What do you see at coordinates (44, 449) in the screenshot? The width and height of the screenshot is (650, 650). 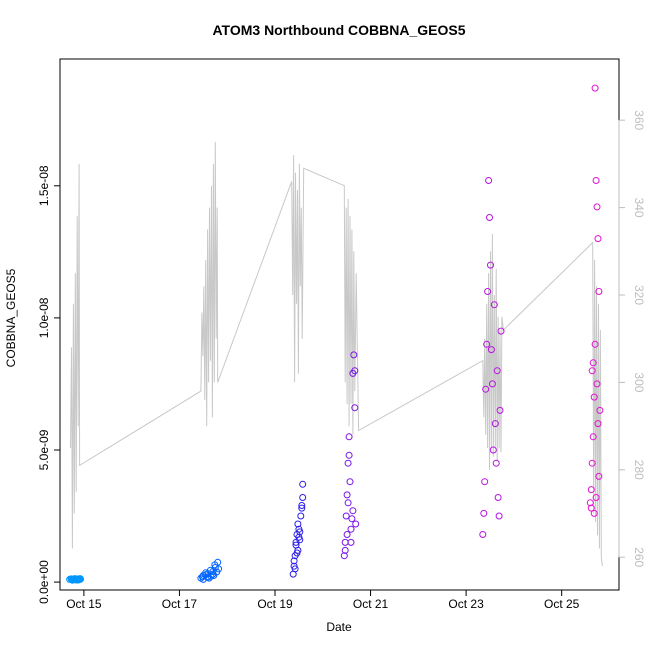 I see `y-tick-label: 5.0e-09` at bounding box center [44, 449].